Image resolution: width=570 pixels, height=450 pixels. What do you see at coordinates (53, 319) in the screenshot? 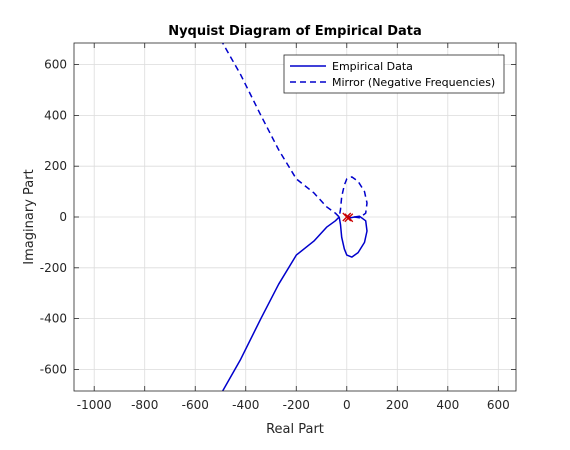
I see `y-tick-label: -400` at bounding box center [53, 319].